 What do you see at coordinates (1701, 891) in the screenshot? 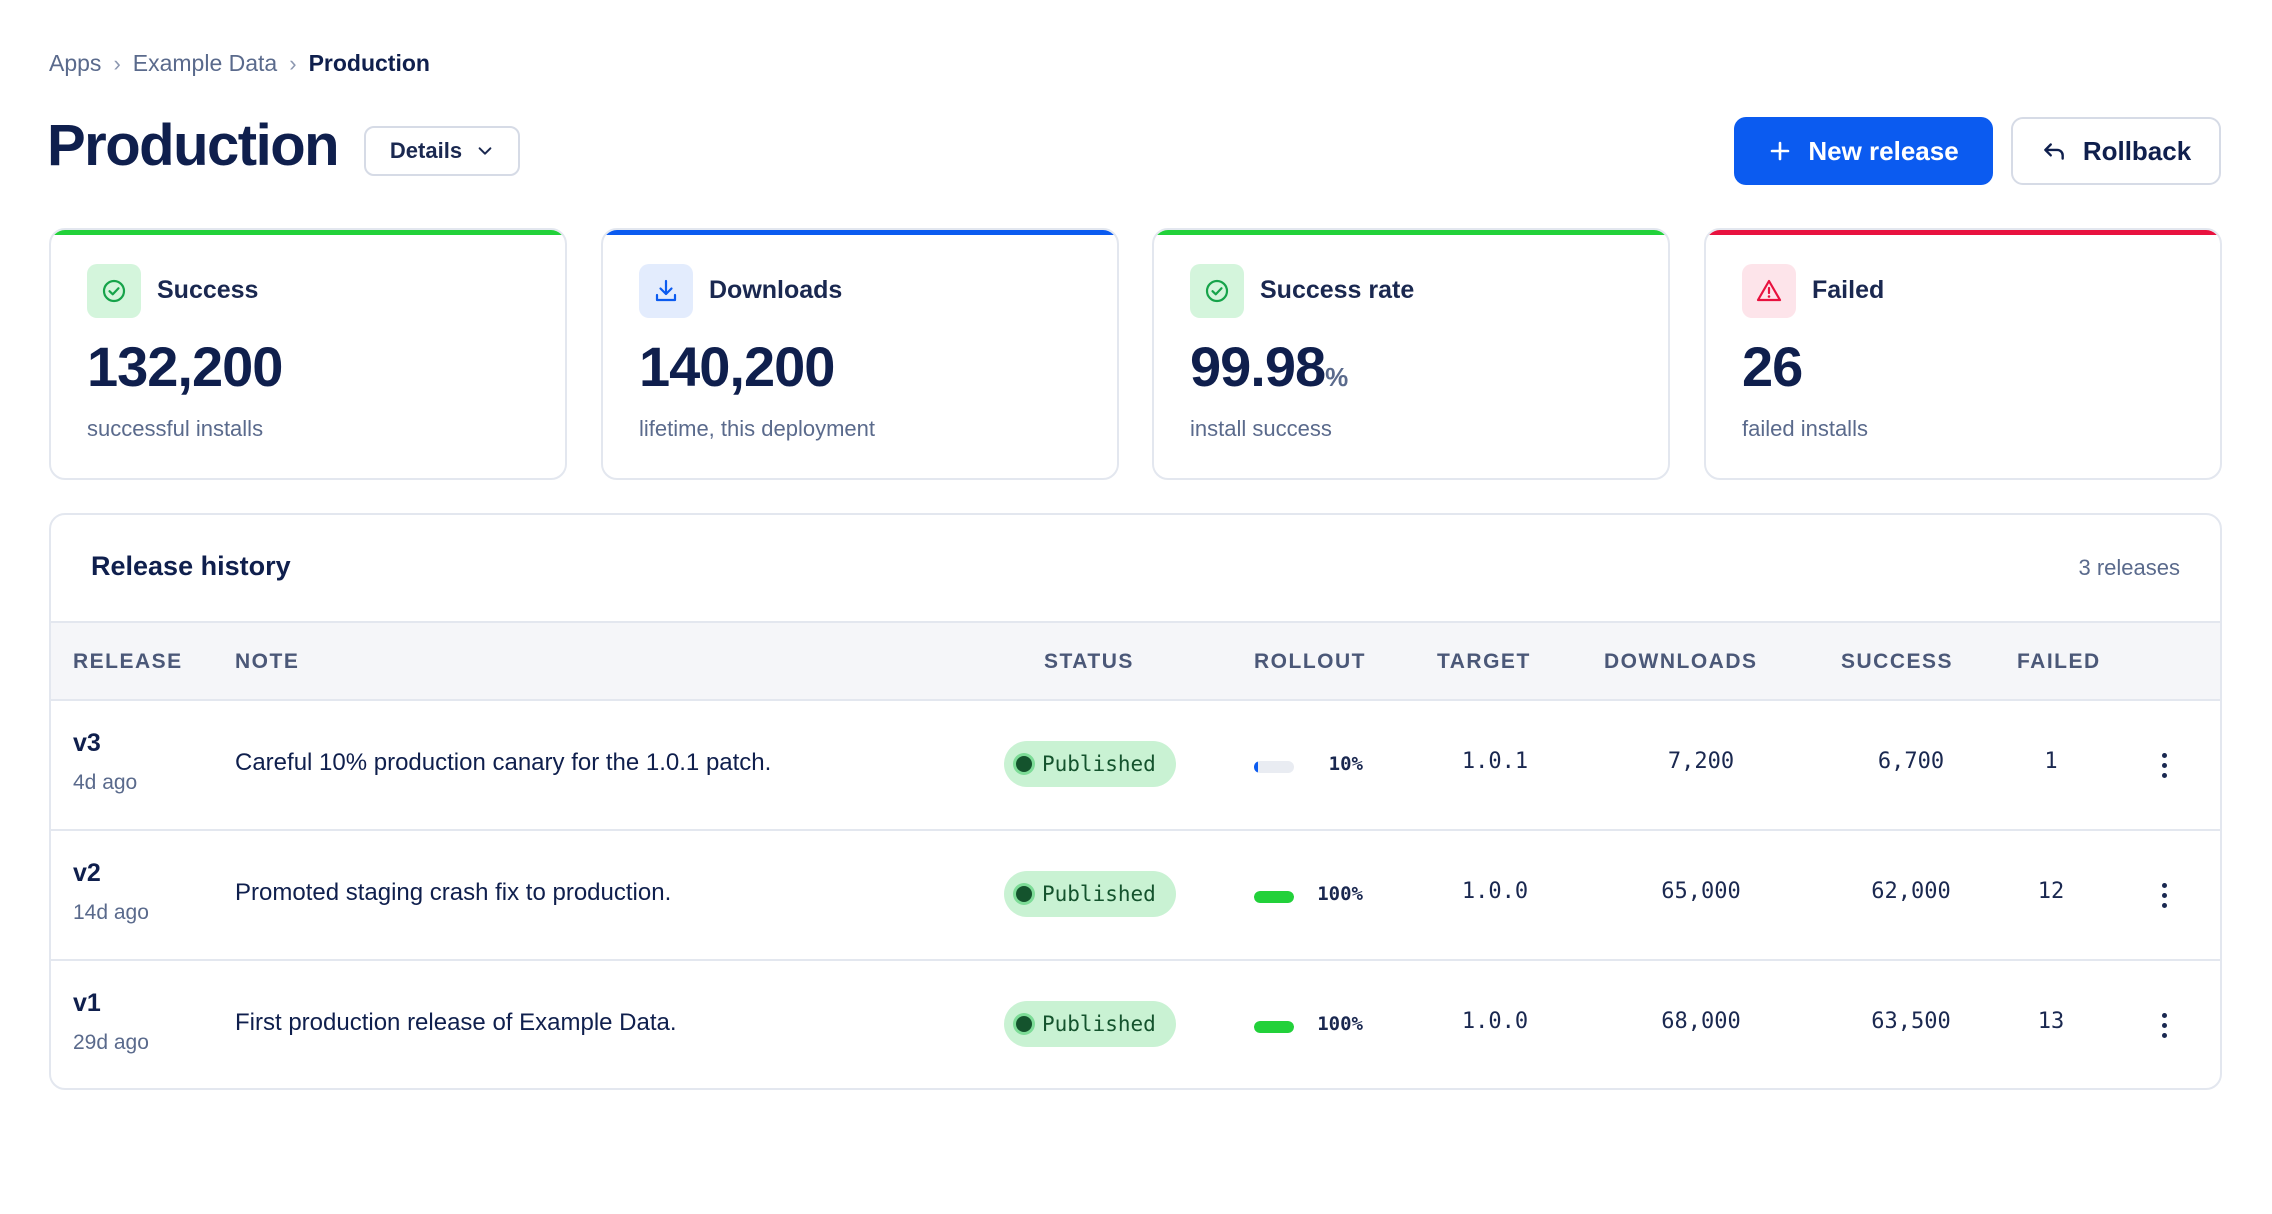
I see `downloads-count: 65,000` at bounding box center [1701, 891].